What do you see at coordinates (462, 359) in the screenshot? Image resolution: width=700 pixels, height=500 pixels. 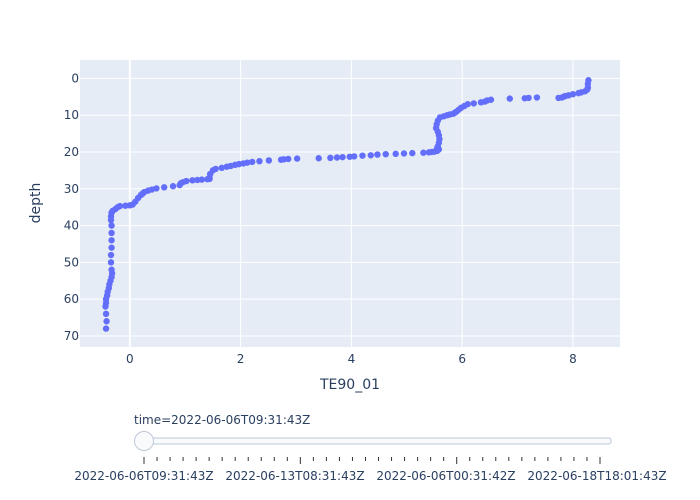 I see `x-tick-label: 6` at bounding box center [462, 359].